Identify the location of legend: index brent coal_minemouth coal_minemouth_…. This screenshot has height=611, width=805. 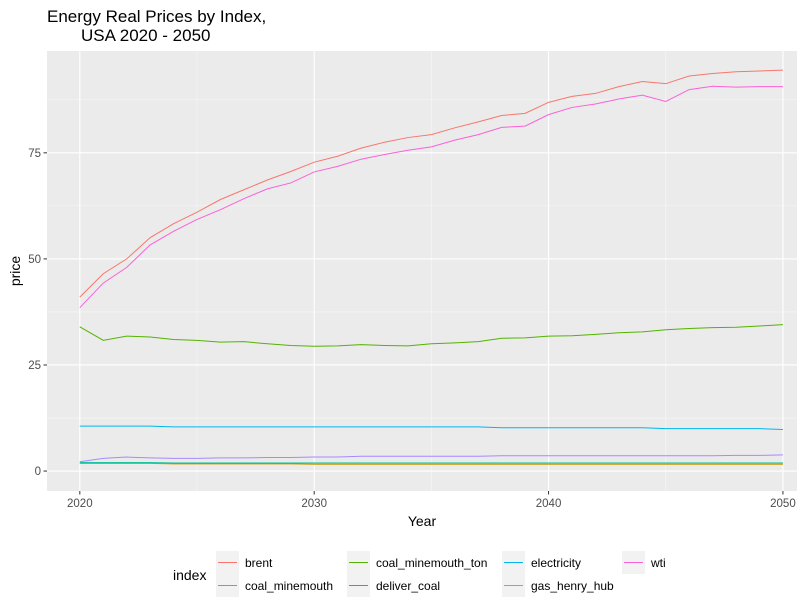
(419, 574).